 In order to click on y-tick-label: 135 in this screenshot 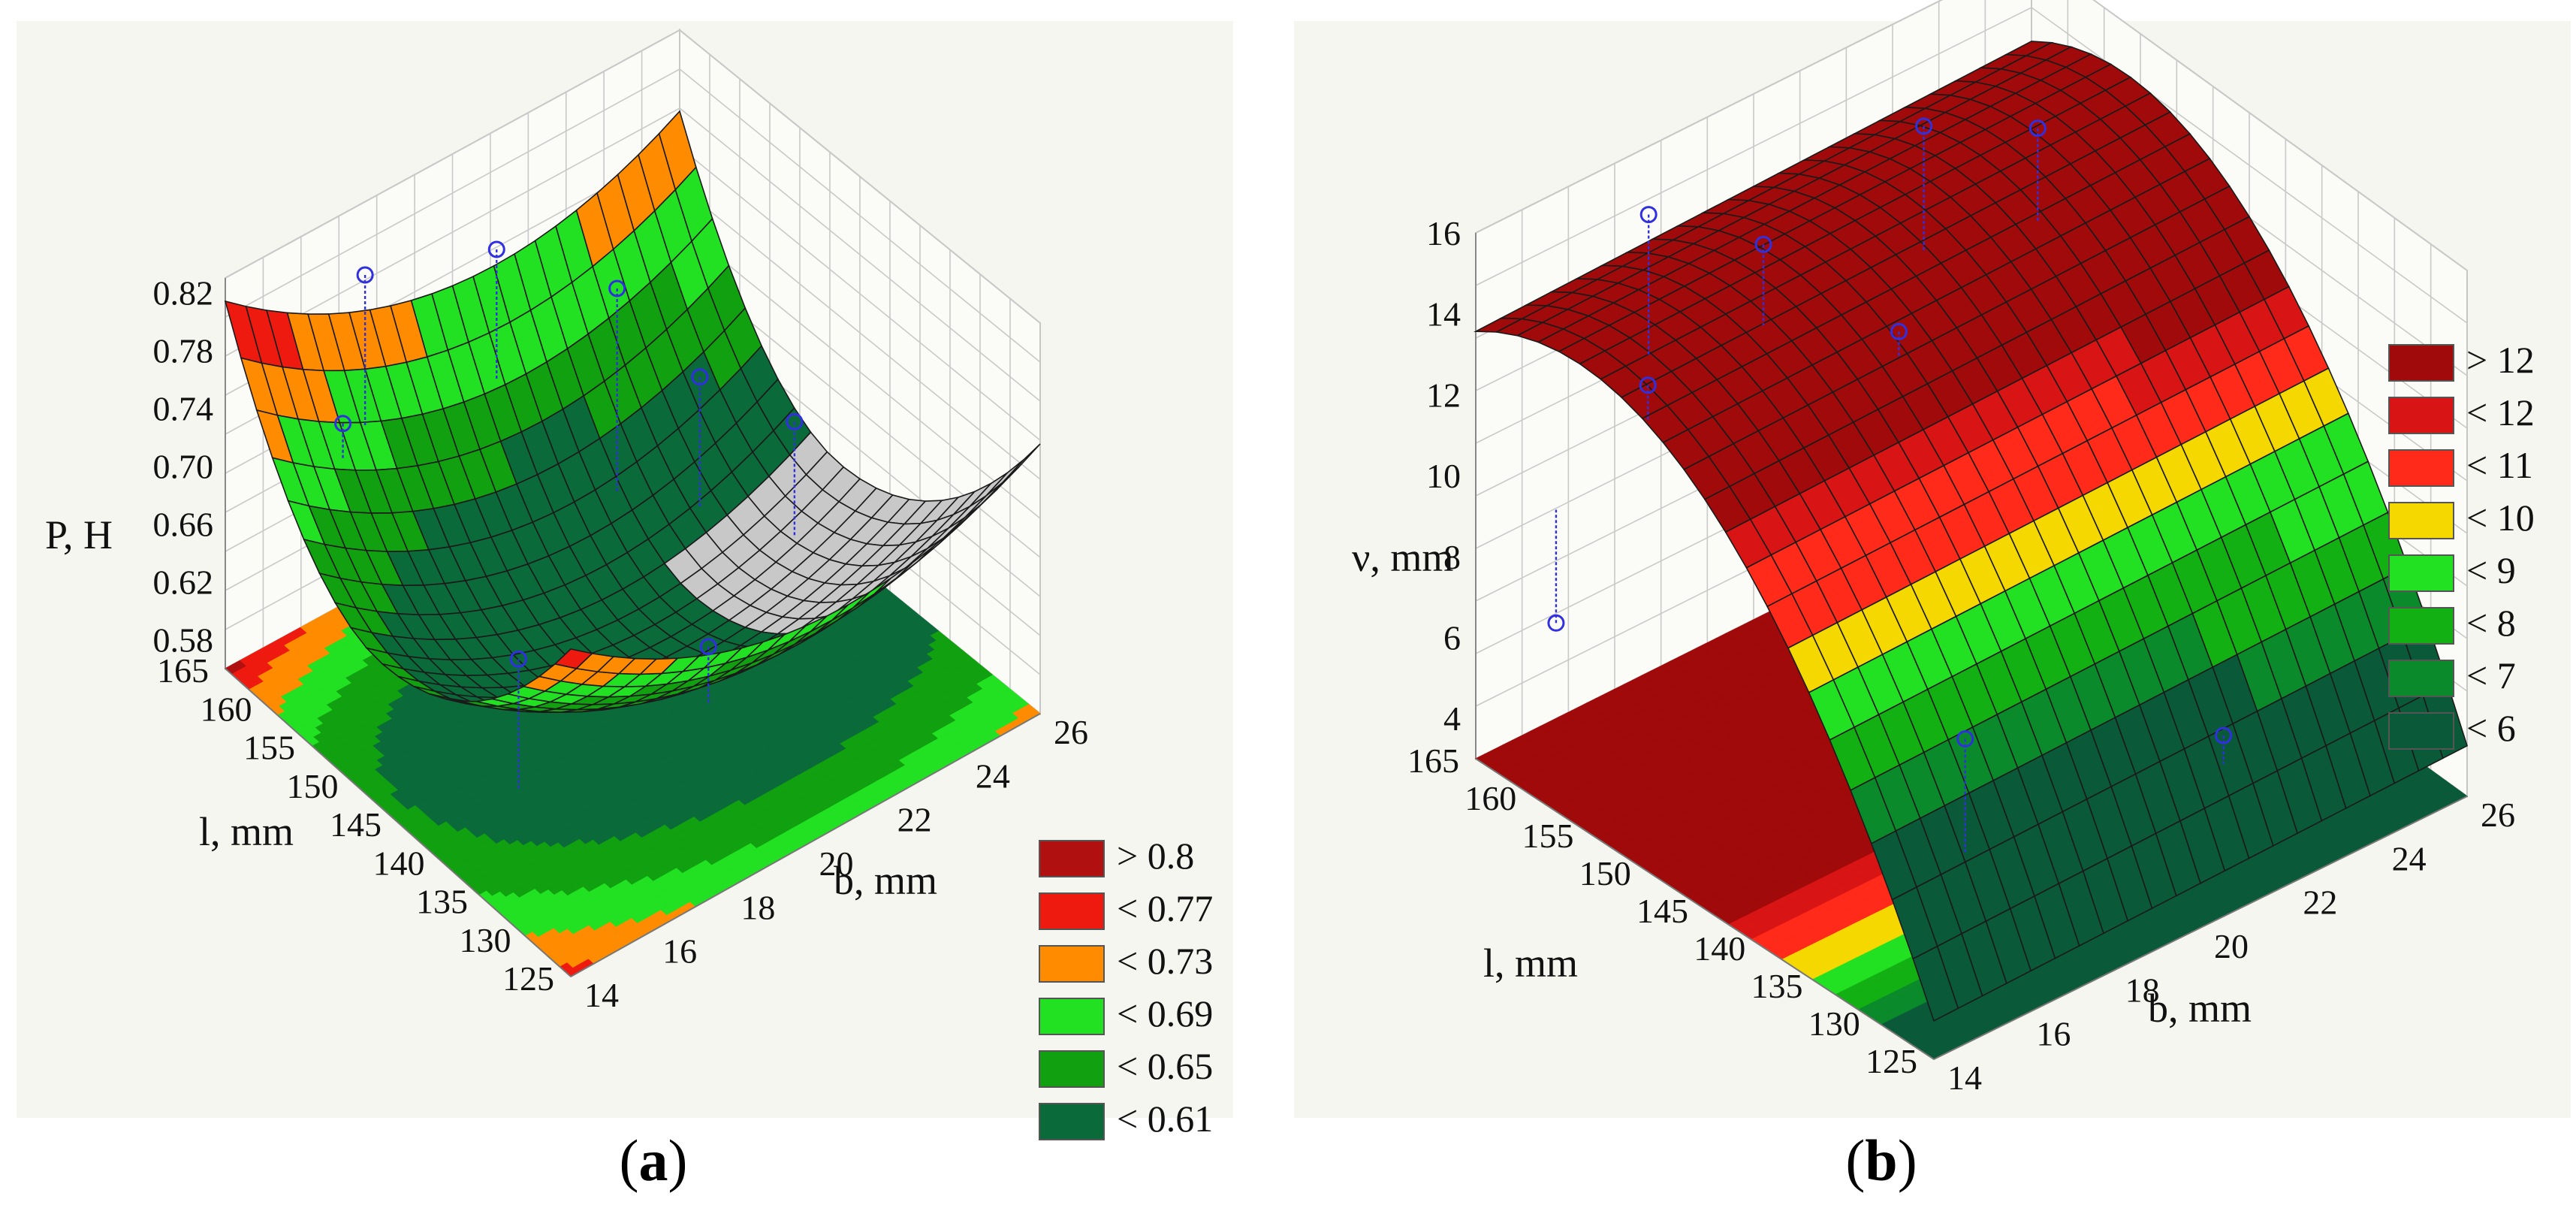, I will do `click(442, 902)`.